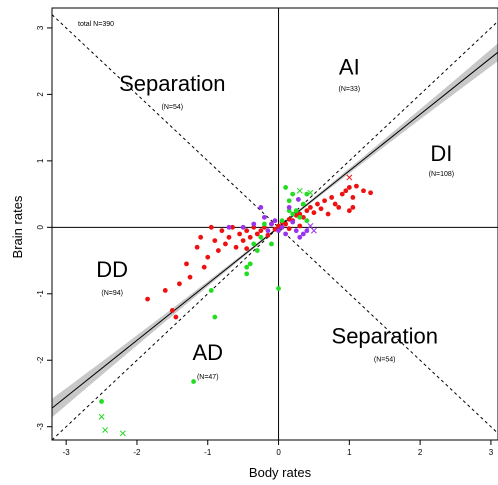  I want to click on x-axis-tick-label: -1, so click(208, 452).